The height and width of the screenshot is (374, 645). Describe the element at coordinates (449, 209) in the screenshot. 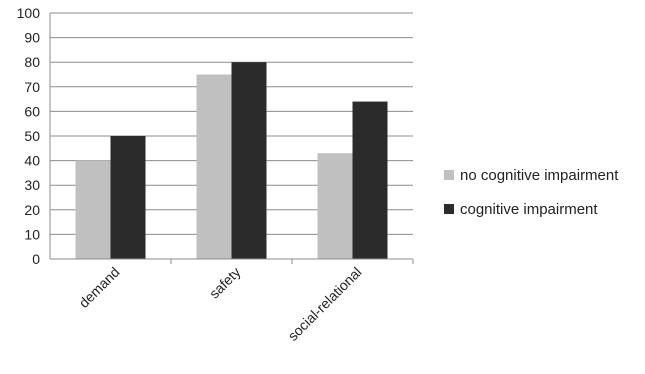

I see `legend-swatch-cognitive-impairment` at that location.